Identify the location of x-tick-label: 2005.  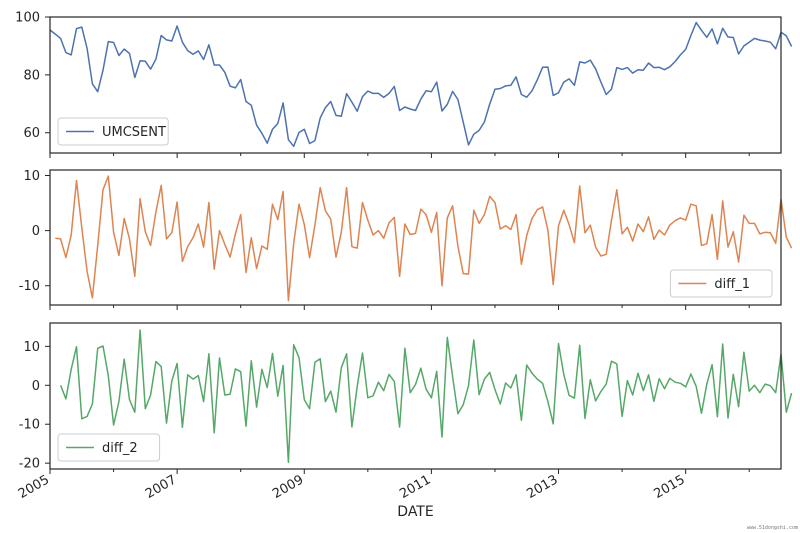
(34, 487).